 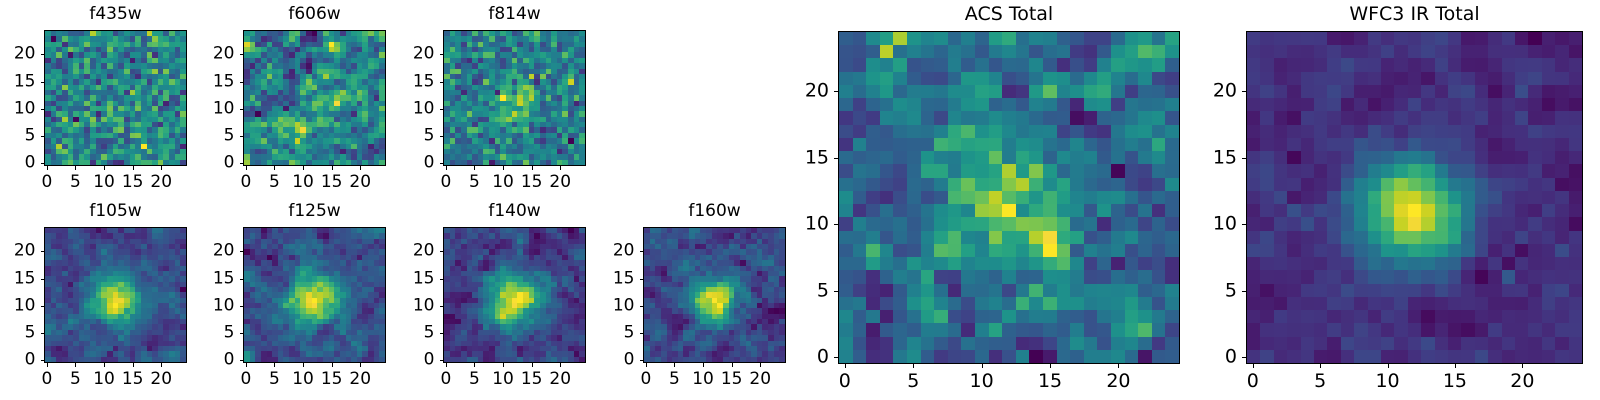 What do you see at coordinates (104, 378) in the screenshot?
I see `x-ticklabel-f105w-10: 10` at bounding box center [104, 378].